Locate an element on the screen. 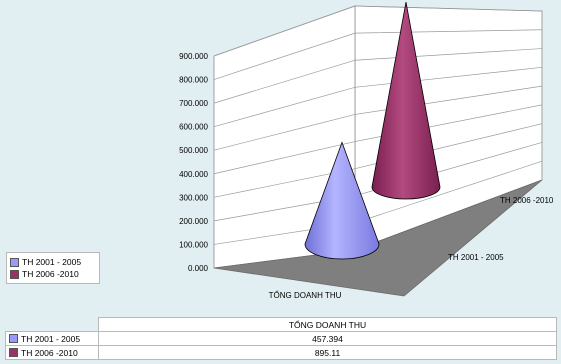  y-tick-label: 800.000 is located at coordinates (193, 80).